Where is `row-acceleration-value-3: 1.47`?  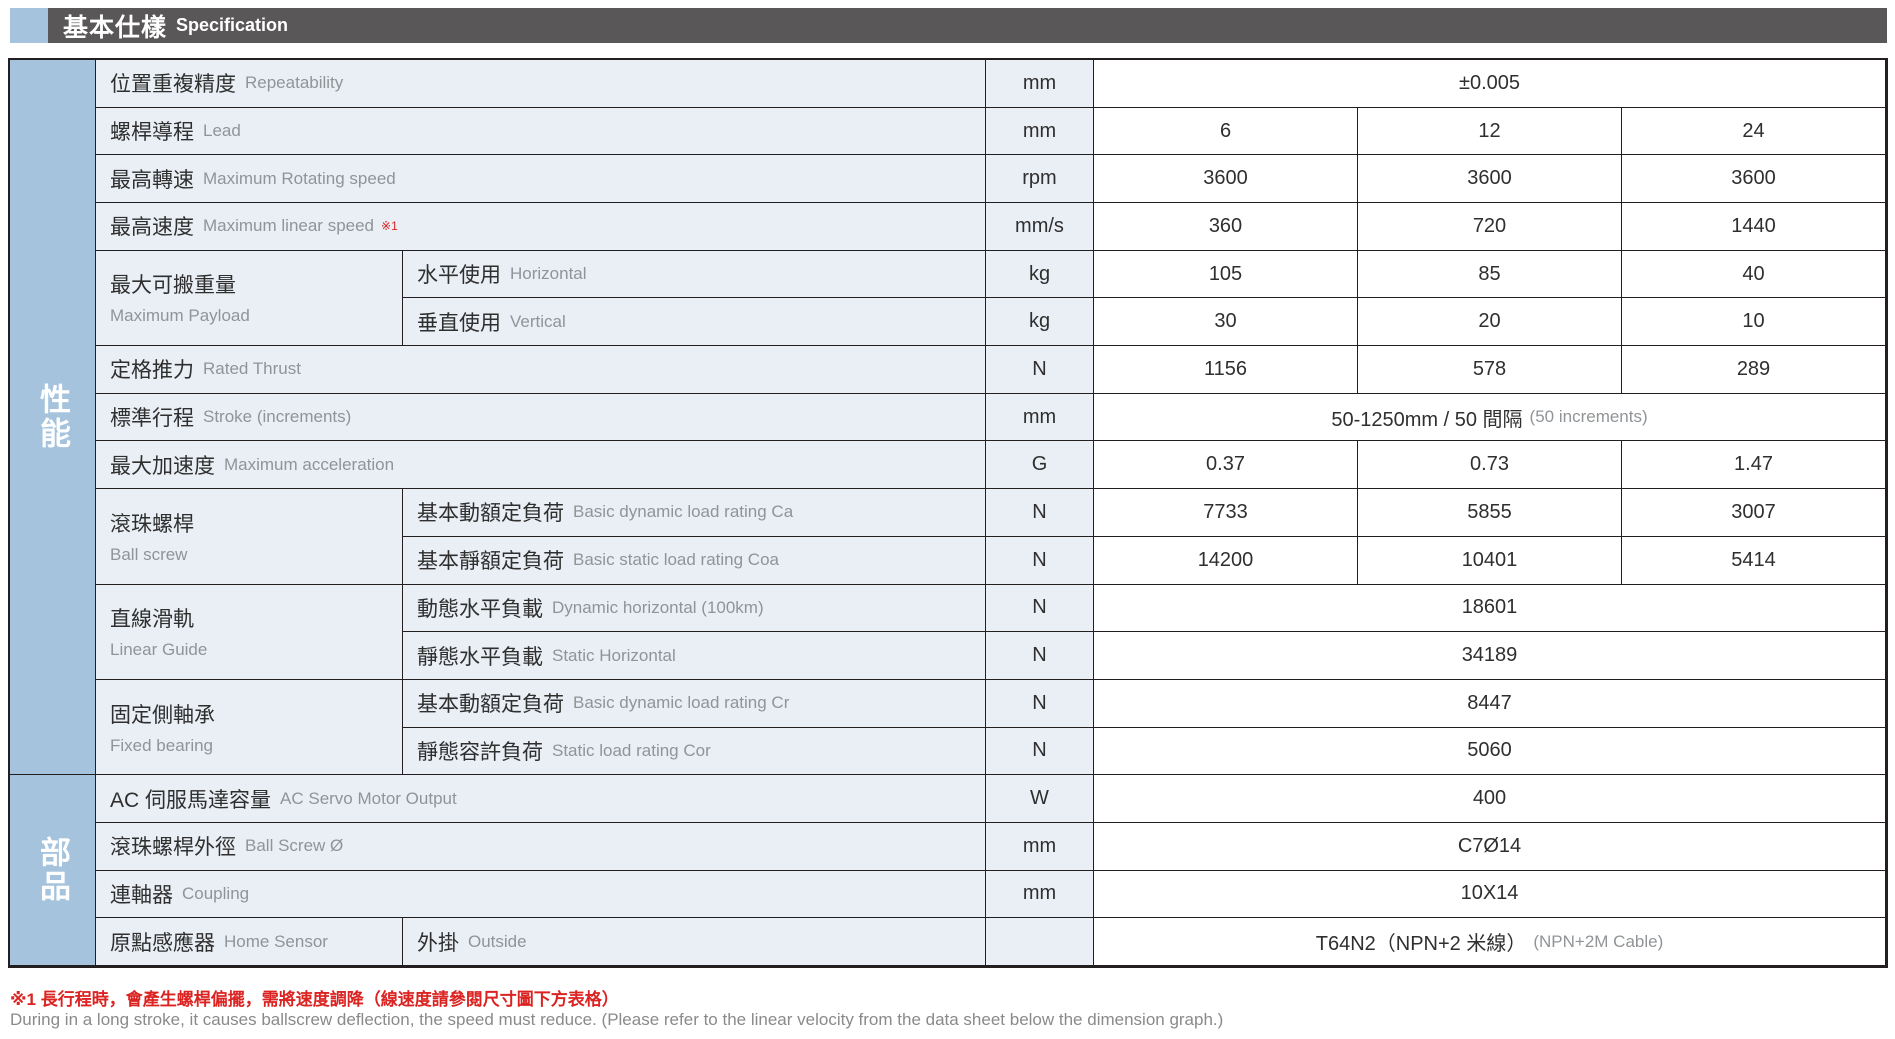
row-acceleration-value-3: 1.47 is located at coordinates (1754, 465).